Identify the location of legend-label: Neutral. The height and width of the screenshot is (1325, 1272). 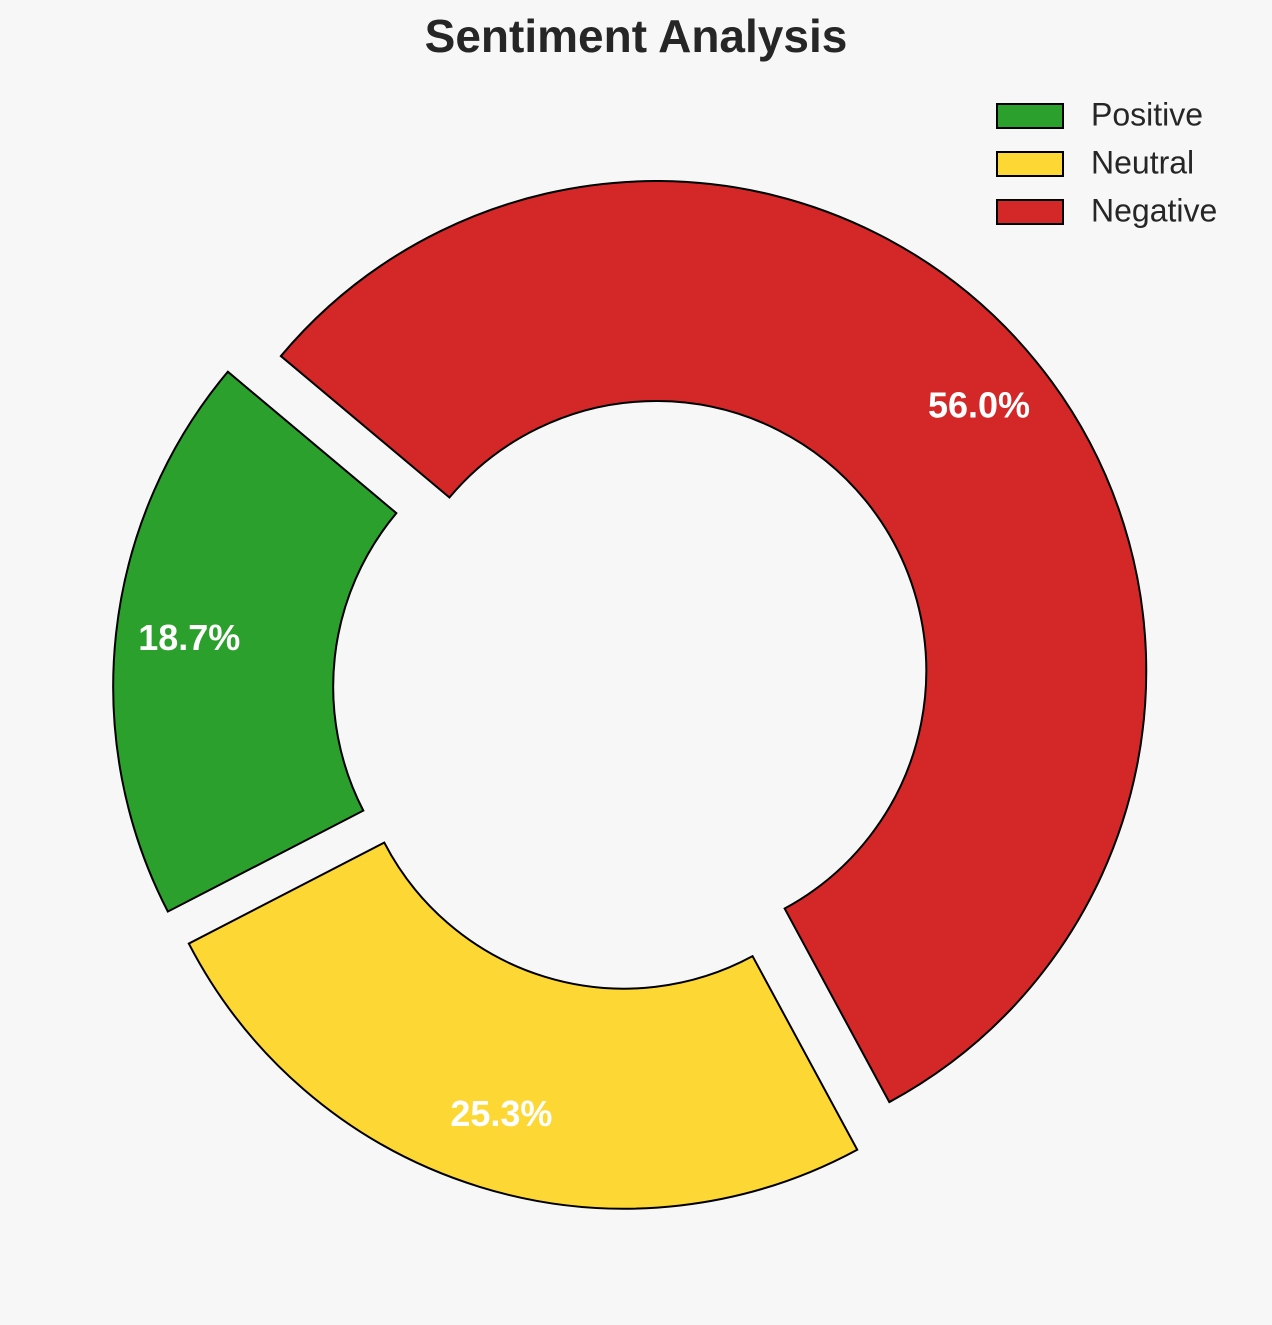
(1142, 162).